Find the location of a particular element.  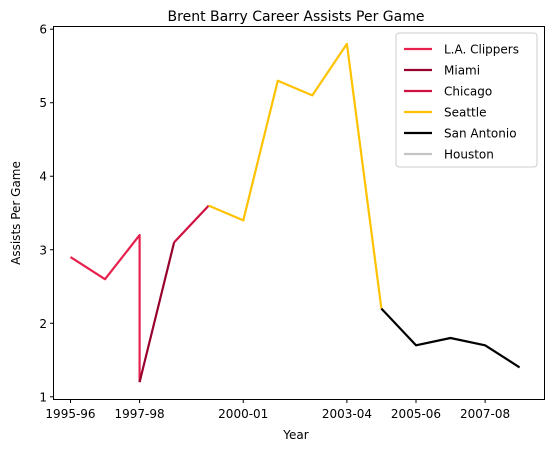

y-tick-label: 4 is located at coordinates (43, 177).